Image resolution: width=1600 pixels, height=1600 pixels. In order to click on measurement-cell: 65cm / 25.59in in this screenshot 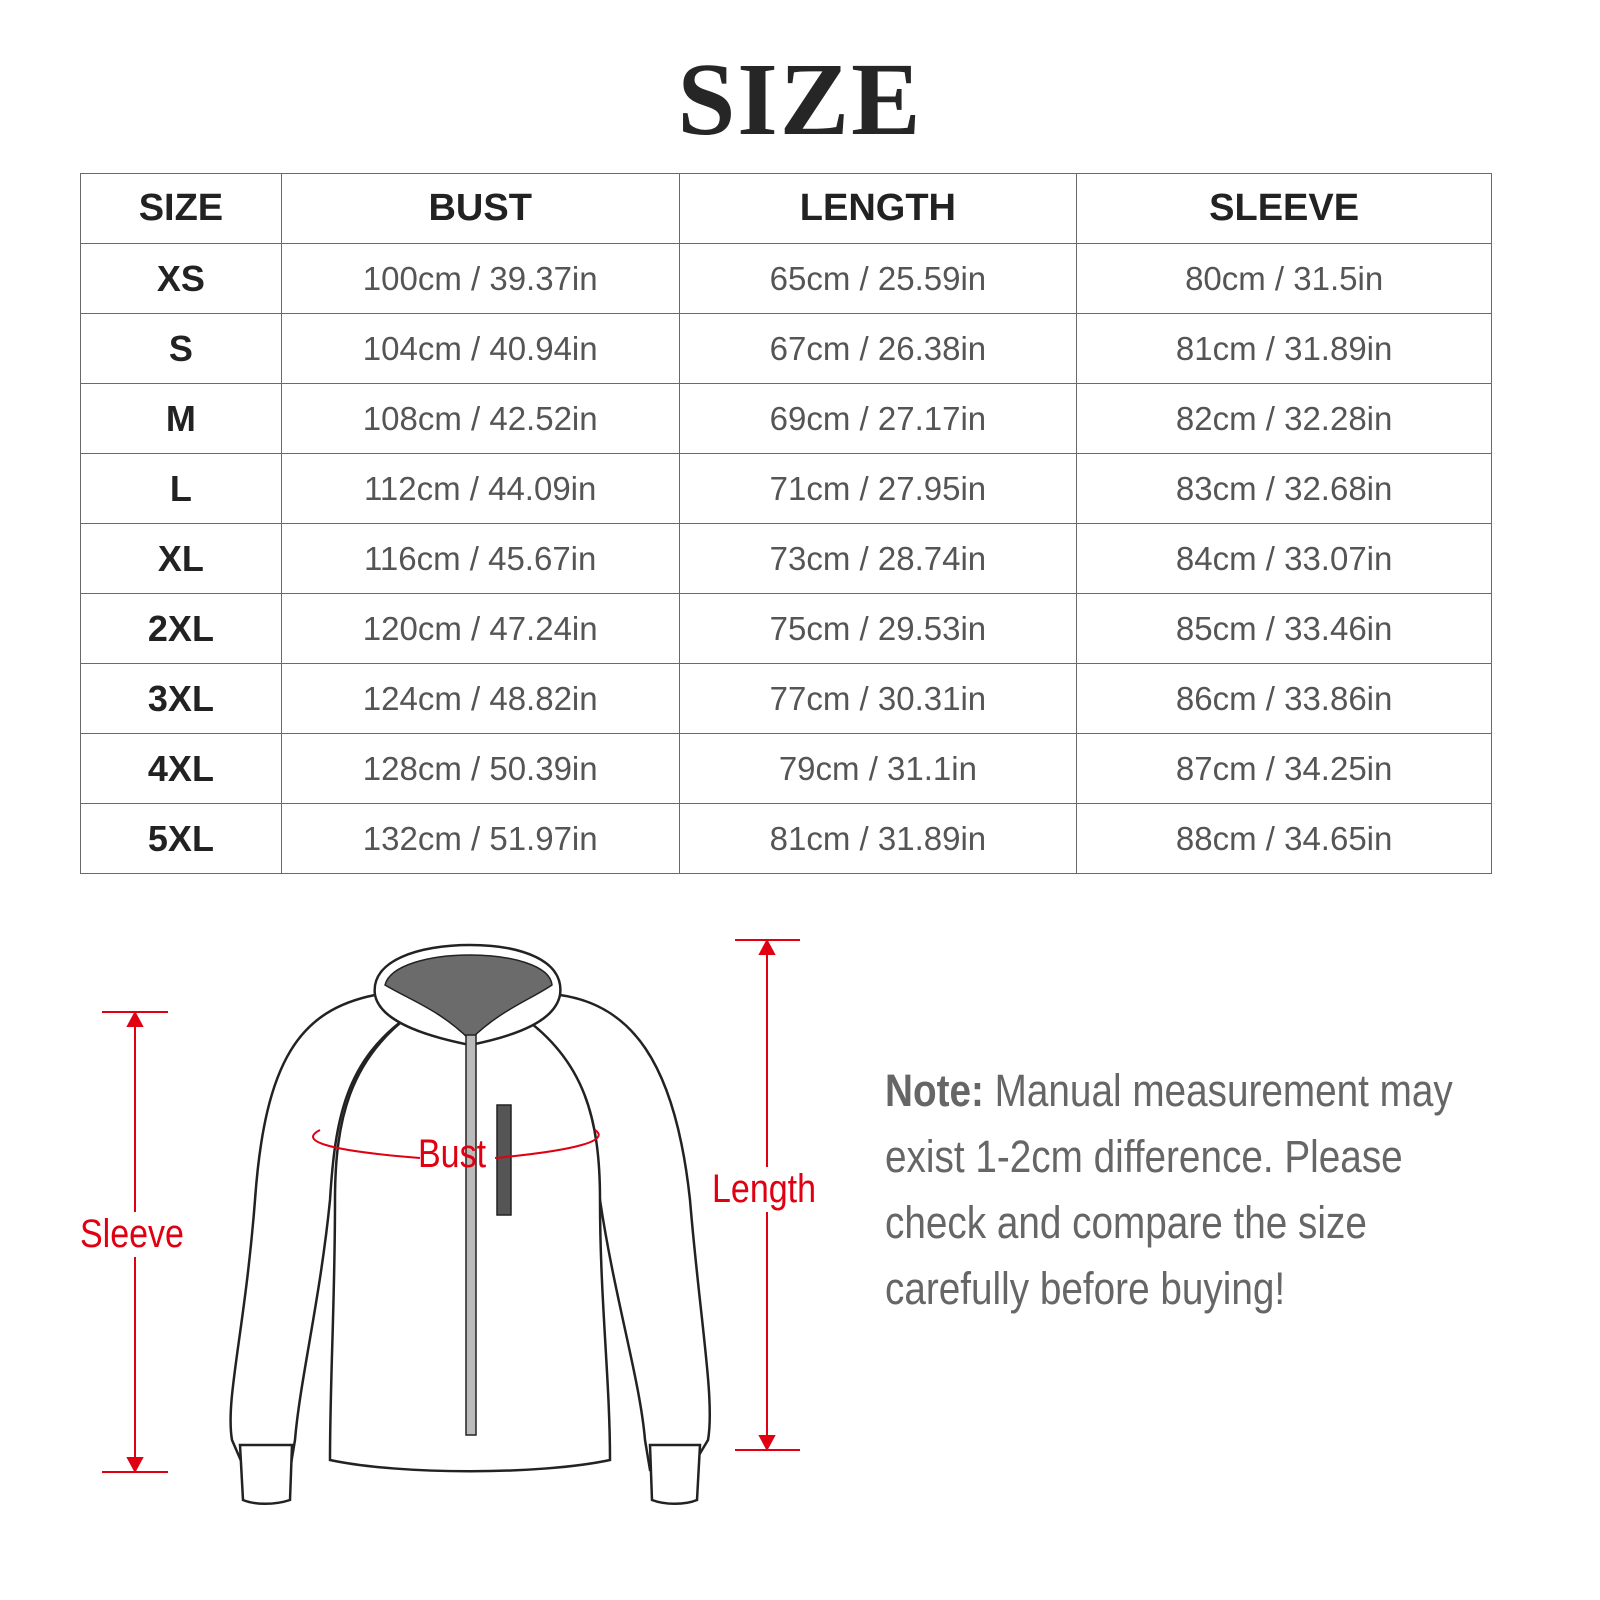, I will do `click(878, 278)`.